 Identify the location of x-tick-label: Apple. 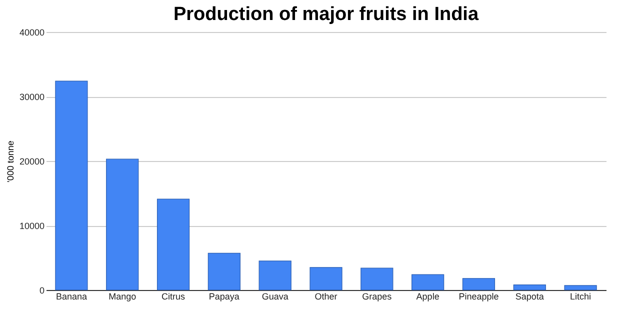
(428, 297).